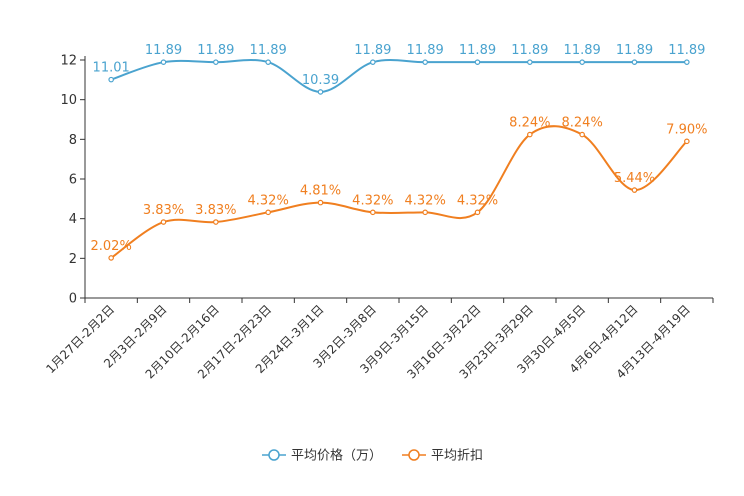  Describe the element at coordinates (73, 219) in the screenshot. I see `y-tick-label: 4` at that location.